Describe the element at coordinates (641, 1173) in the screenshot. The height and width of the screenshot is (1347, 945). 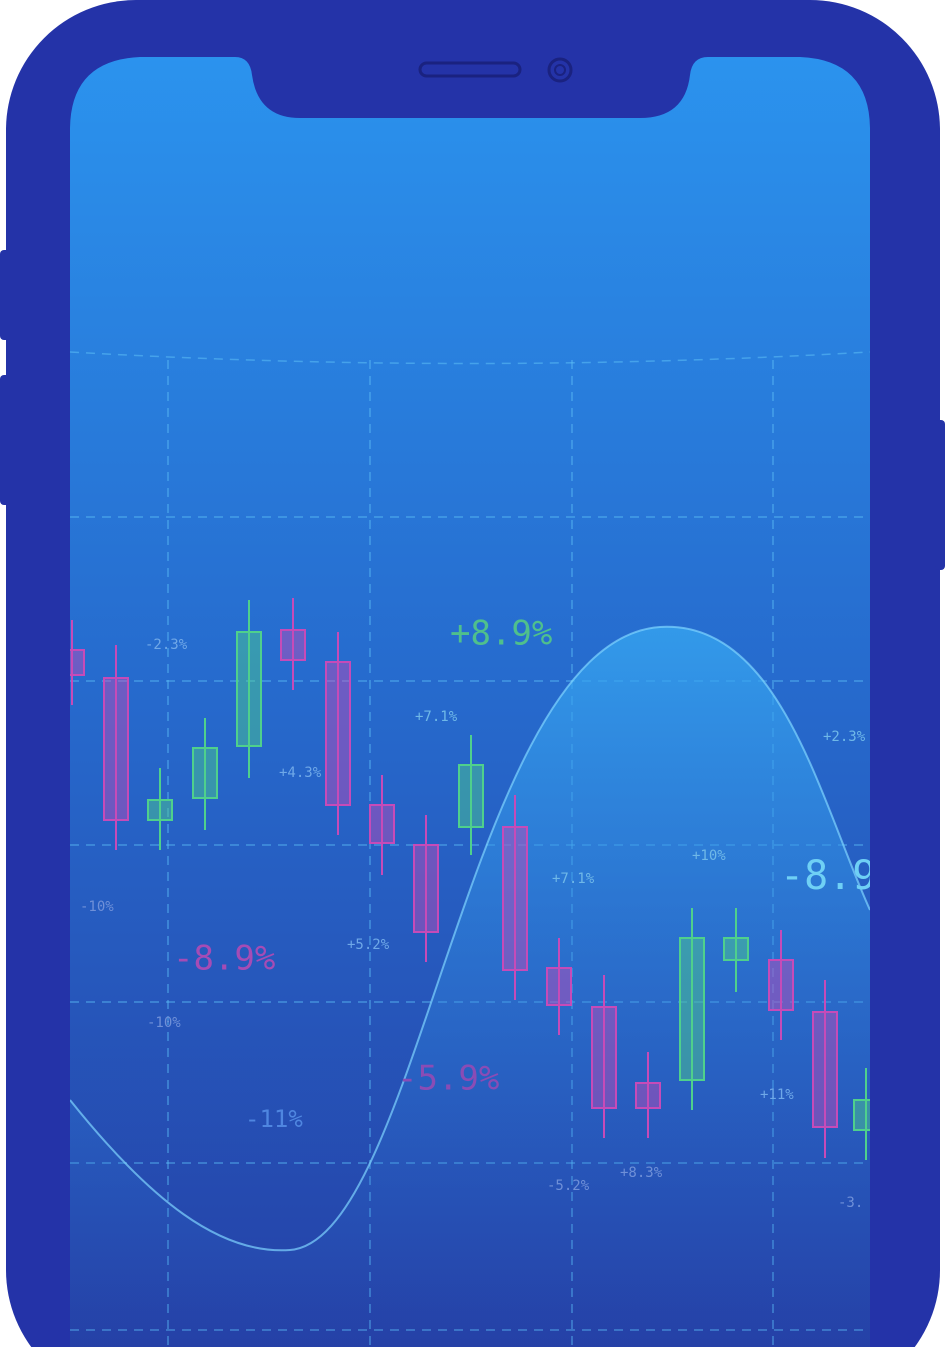
I see `percent-label: +8.3%` at that location.